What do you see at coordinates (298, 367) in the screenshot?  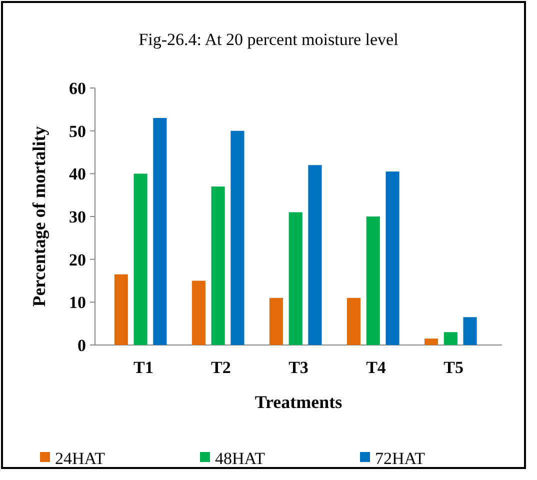 I see `x-tick-label: T3` at bounding box center [298, 367].